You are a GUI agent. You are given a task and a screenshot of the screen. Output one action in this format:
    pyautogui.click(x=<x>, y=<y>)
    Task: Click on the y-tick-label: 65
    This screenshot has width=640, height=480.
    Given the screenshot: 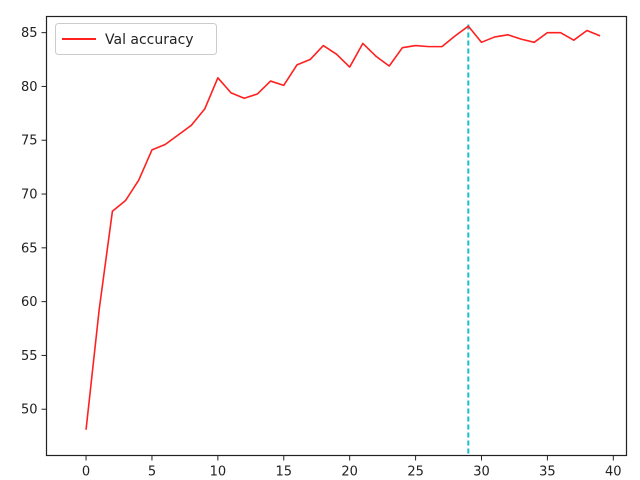 What is the action you would take?
    pyautogui.click(x=29, y=248)
    